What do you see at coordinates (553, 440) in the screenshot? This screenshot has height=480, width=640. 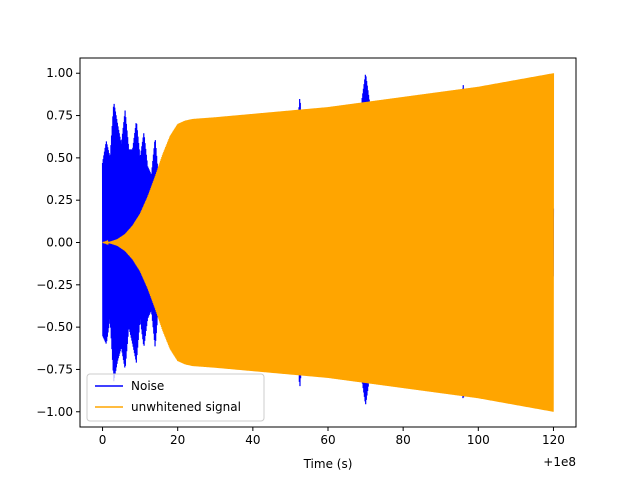 I see `x-tick-label: 120` at bounding box center [553, 440].